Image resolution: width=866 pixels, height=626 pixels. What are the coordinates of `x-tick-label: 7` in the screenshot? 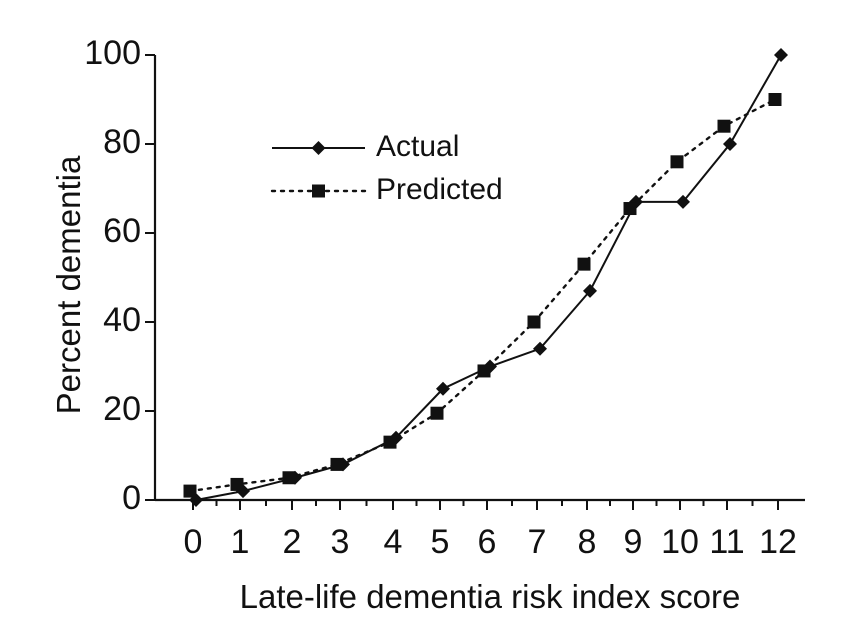 It's located at (537, 542).